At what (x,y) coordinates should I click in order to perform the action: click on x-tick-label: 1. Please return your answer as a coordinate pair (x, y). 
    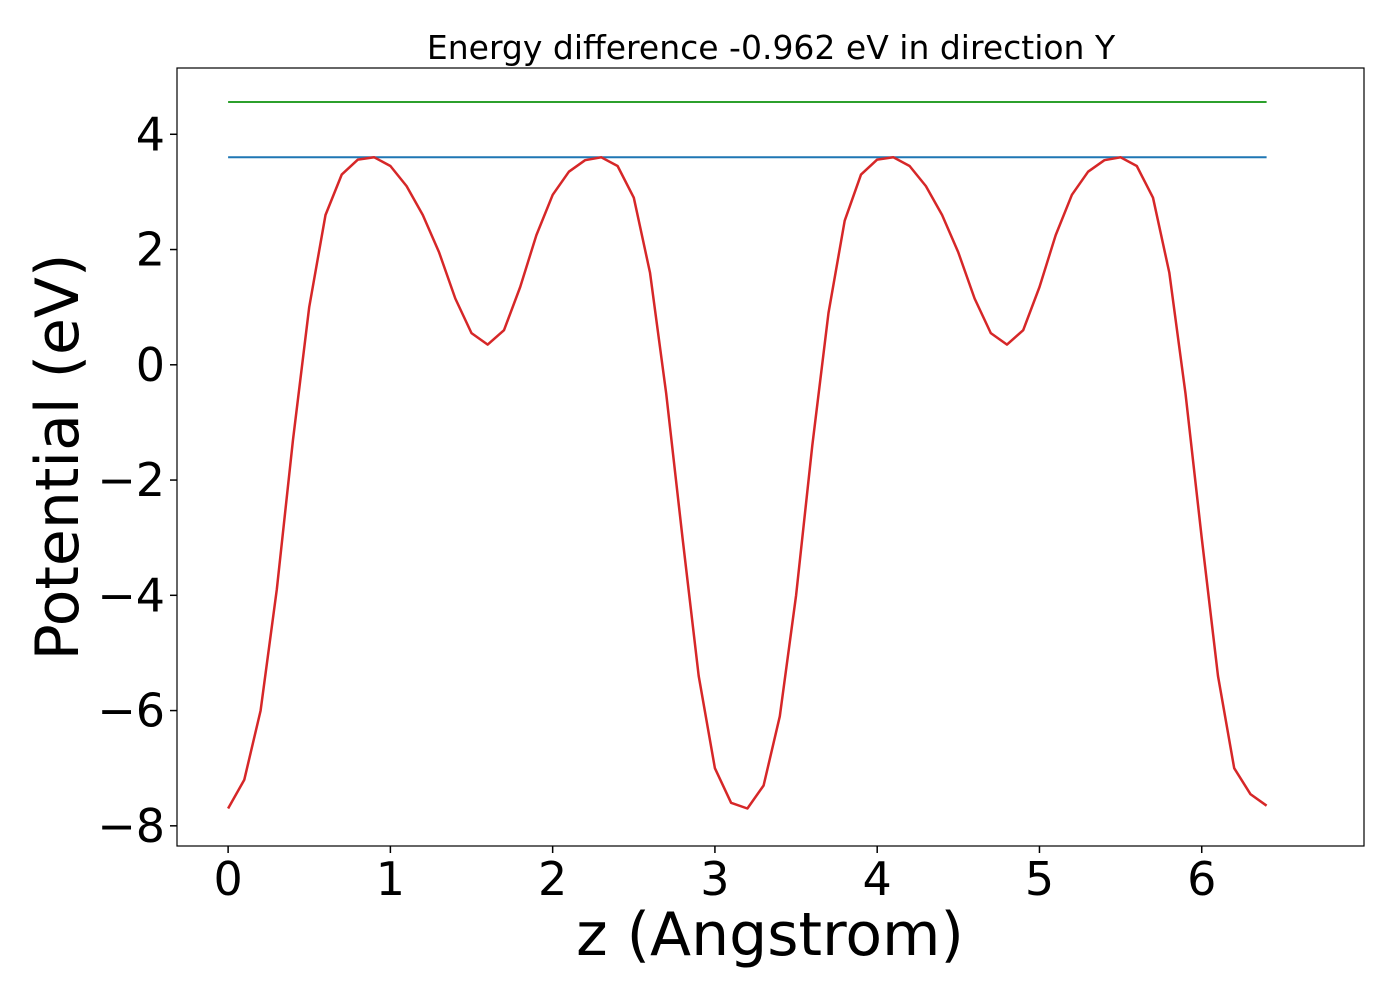
    Looking at the image, I should click on (390, 879).